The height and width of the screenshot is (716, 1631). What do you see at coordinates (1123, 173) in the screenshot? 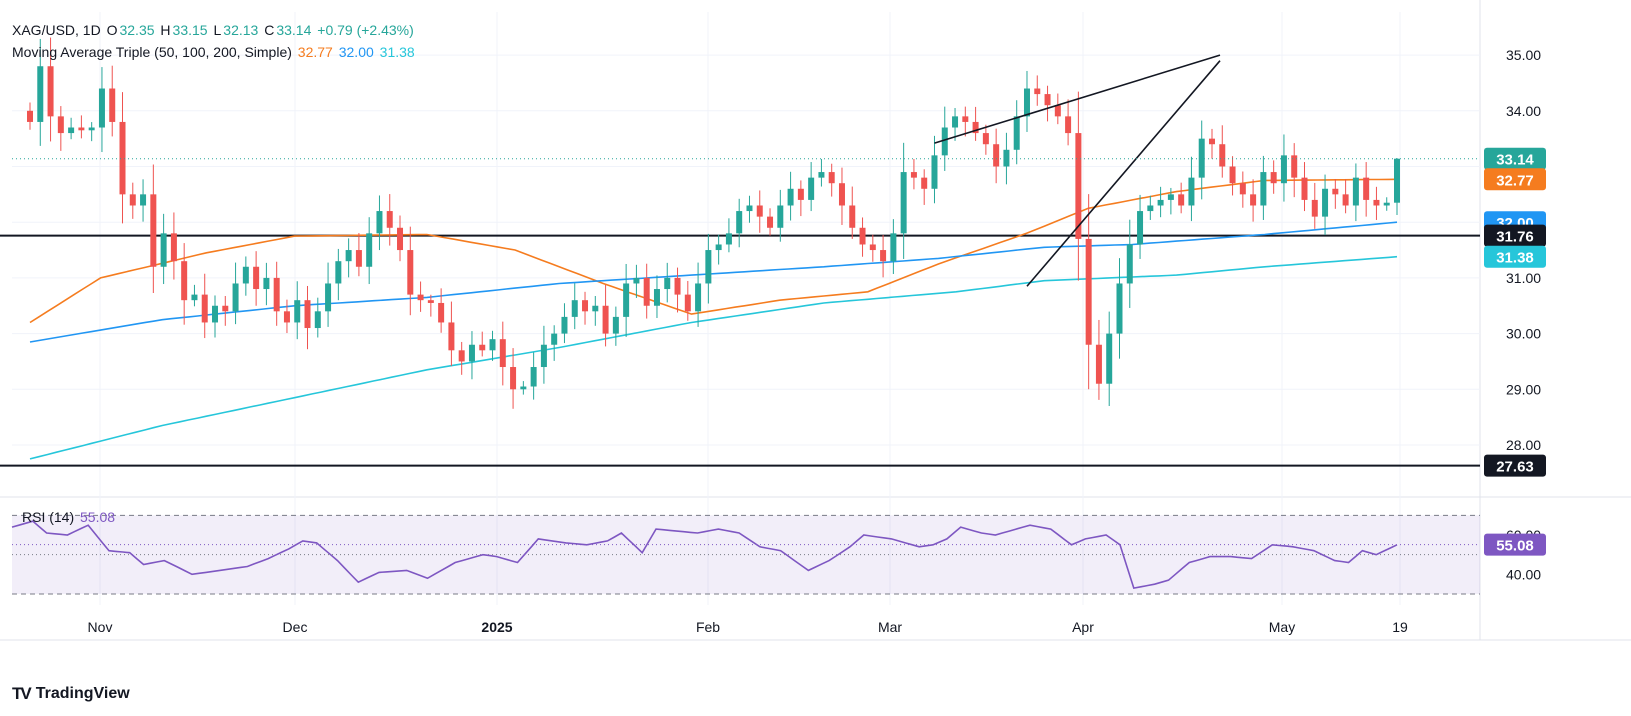
I see `trendline` at bounding box center [1123, 173].